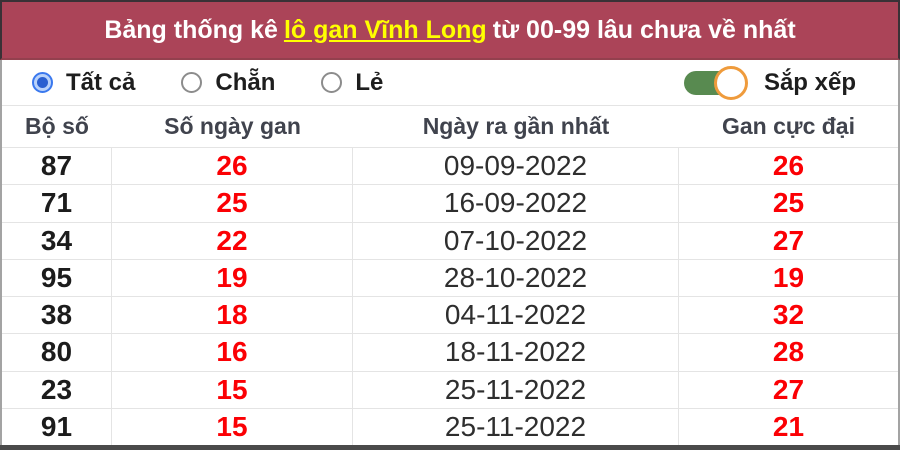 The width and height of the screenshot is (900, 450). What do you see at coordinates (385, 29) in the screenshot?
I see `province-link: lô gan Vĩnh Long` at bounding box center [385, 29].